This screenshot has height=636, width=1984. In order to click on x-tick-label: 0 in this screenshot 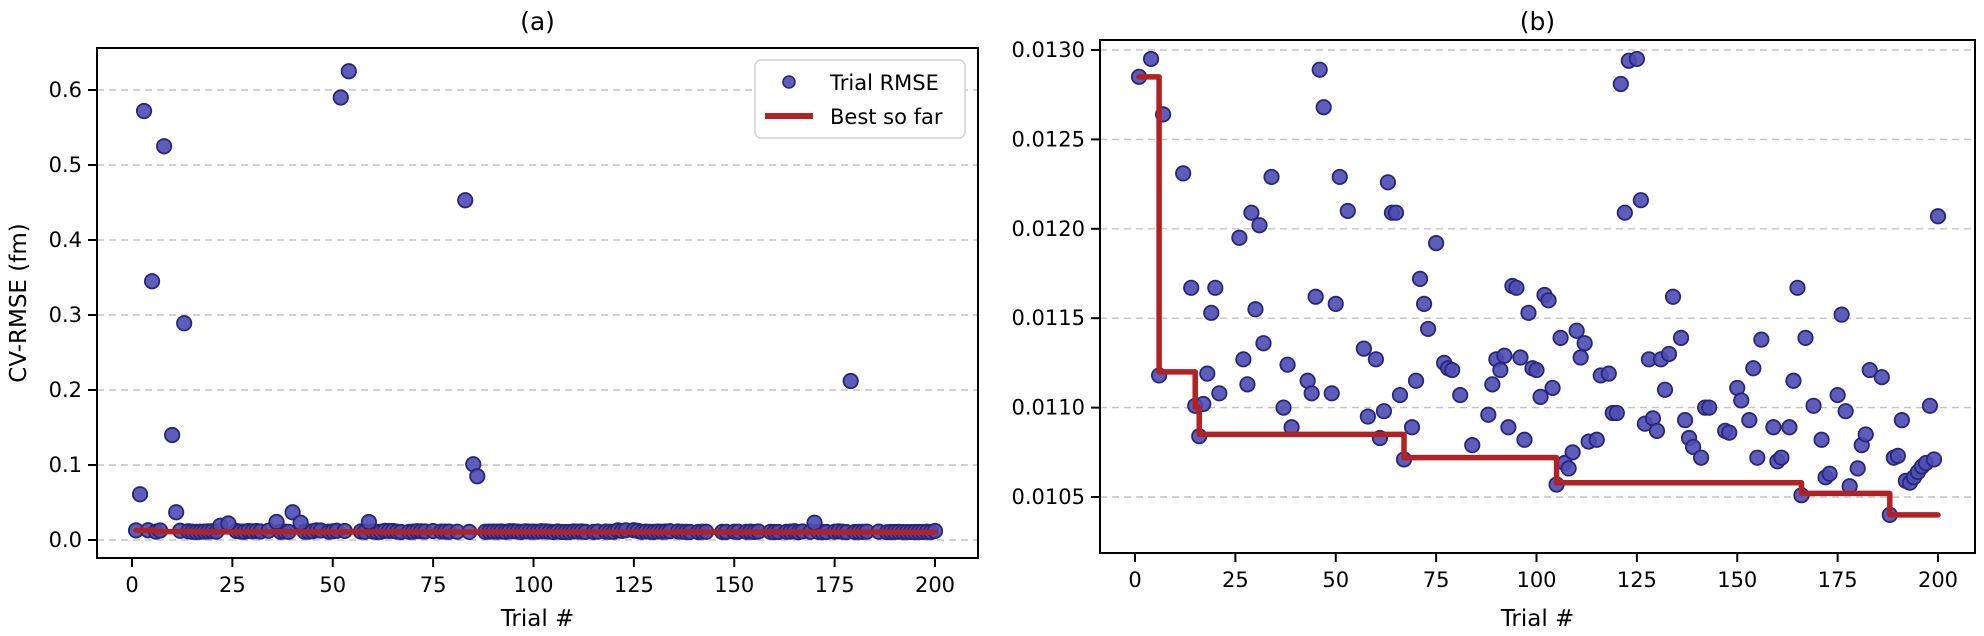, I will do `click(131, 585)`.